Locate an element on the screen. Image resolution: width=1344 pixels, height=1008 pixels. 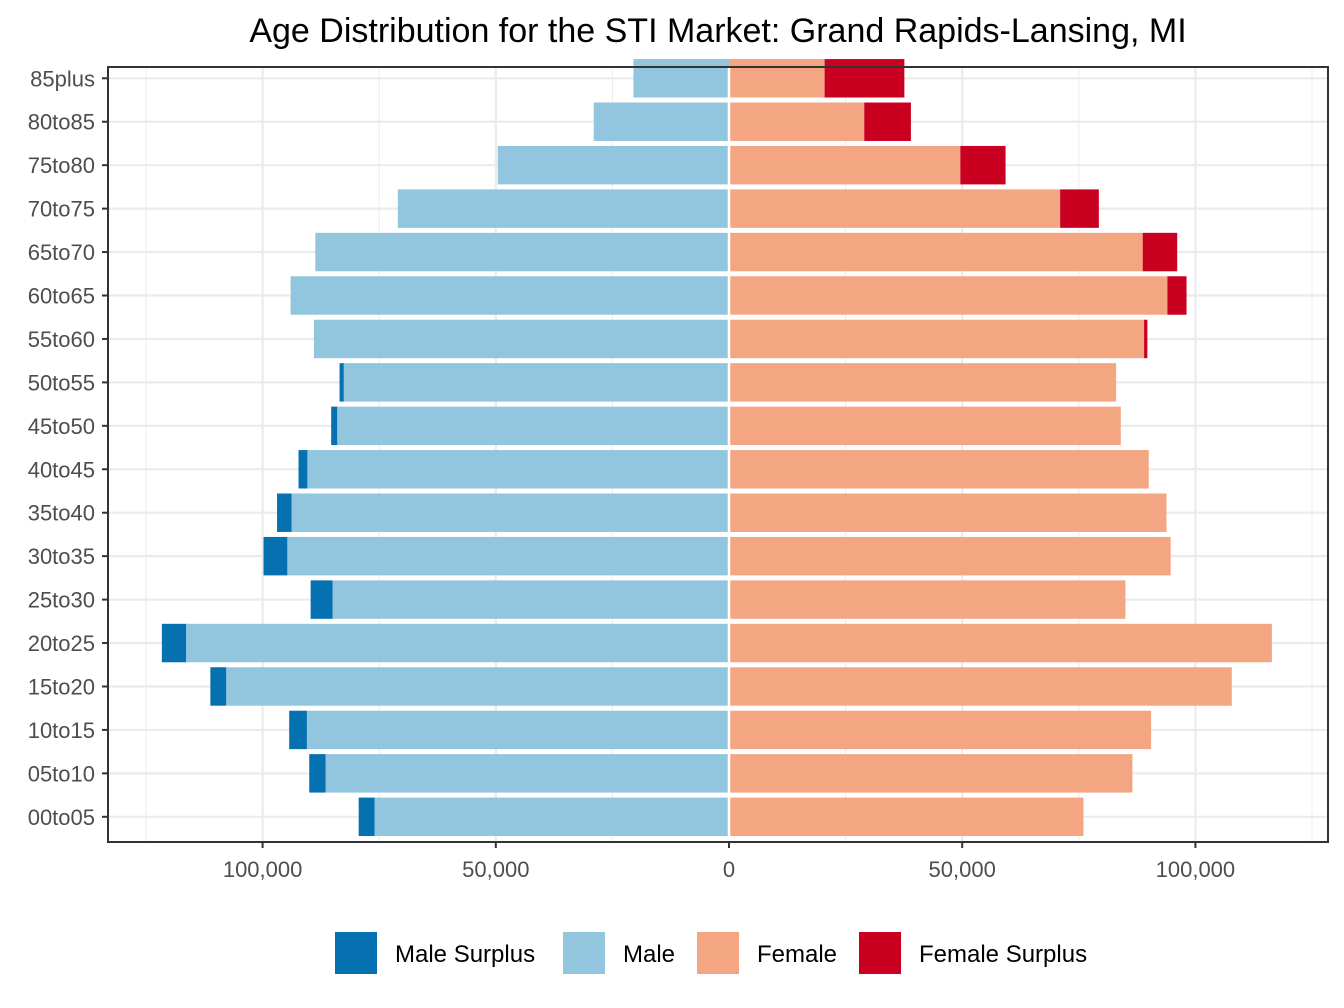
bar-male-surplus-20to25 is located at coordinates (174, 643).